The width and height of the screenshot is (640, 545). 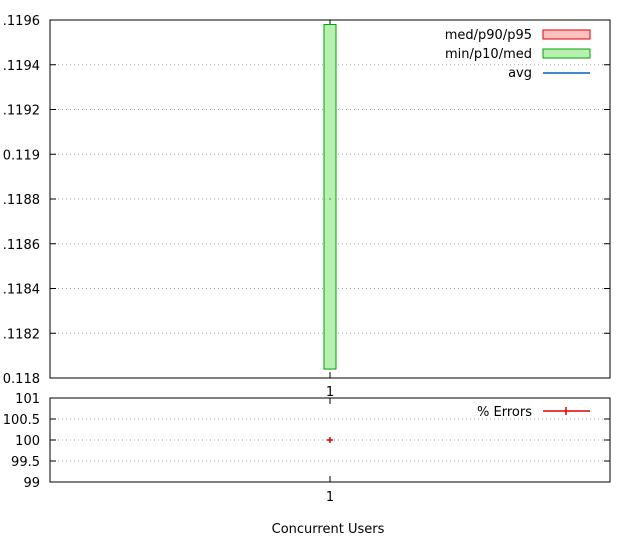 What do you see at coordinates (21, 379) in the screenshot?
I see `y-tick-label: 0.118` at bounding box center [21, 379].